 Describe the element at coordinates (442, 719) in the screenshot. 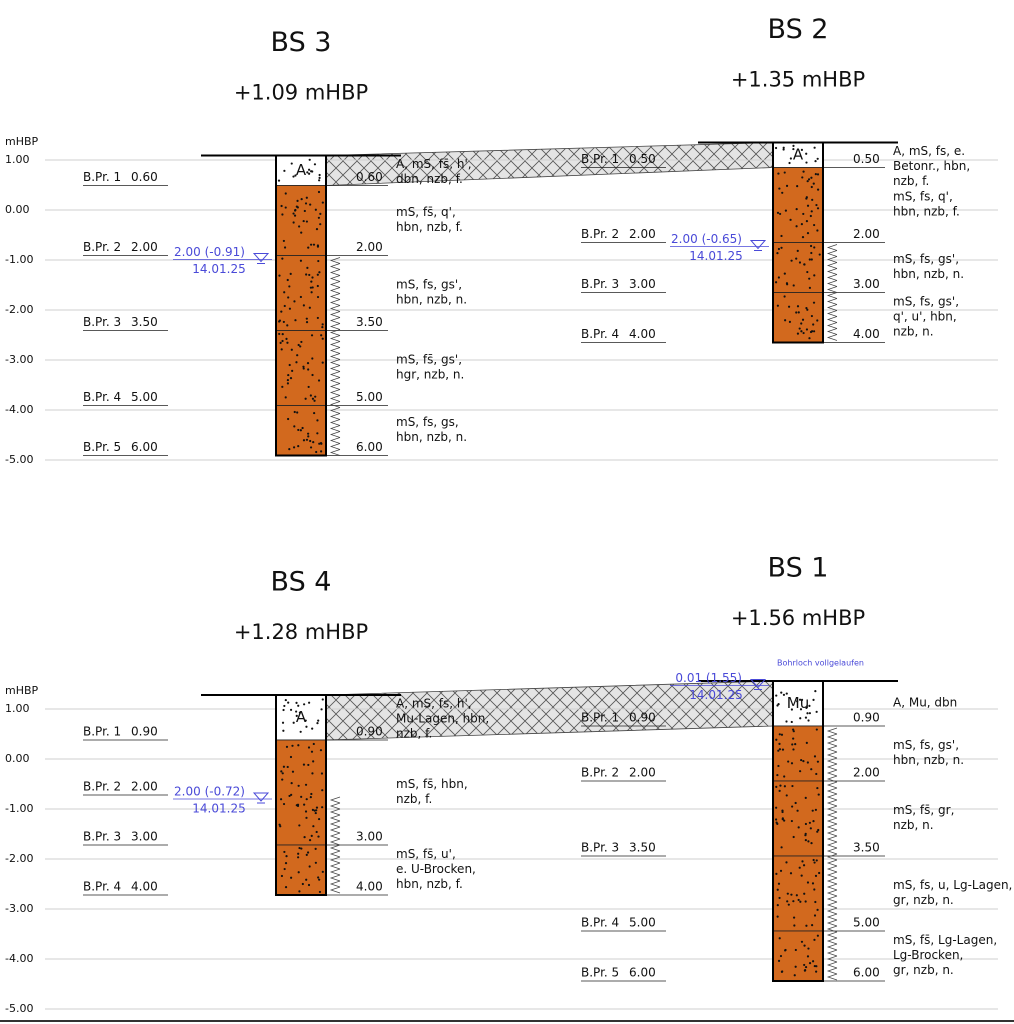

I see `layer-description: Mu-Lagen, hbn,` at that location.